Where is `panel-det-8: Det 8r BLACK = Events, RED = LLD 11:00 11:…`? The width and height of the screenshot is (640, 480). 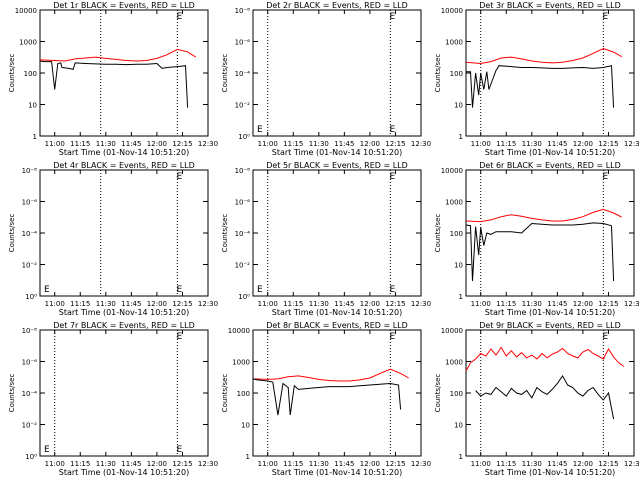
panel-det-8: Det 8r BLACK = Events, RED = LLD 11:00 11:… is located at coordinates (326, 399).